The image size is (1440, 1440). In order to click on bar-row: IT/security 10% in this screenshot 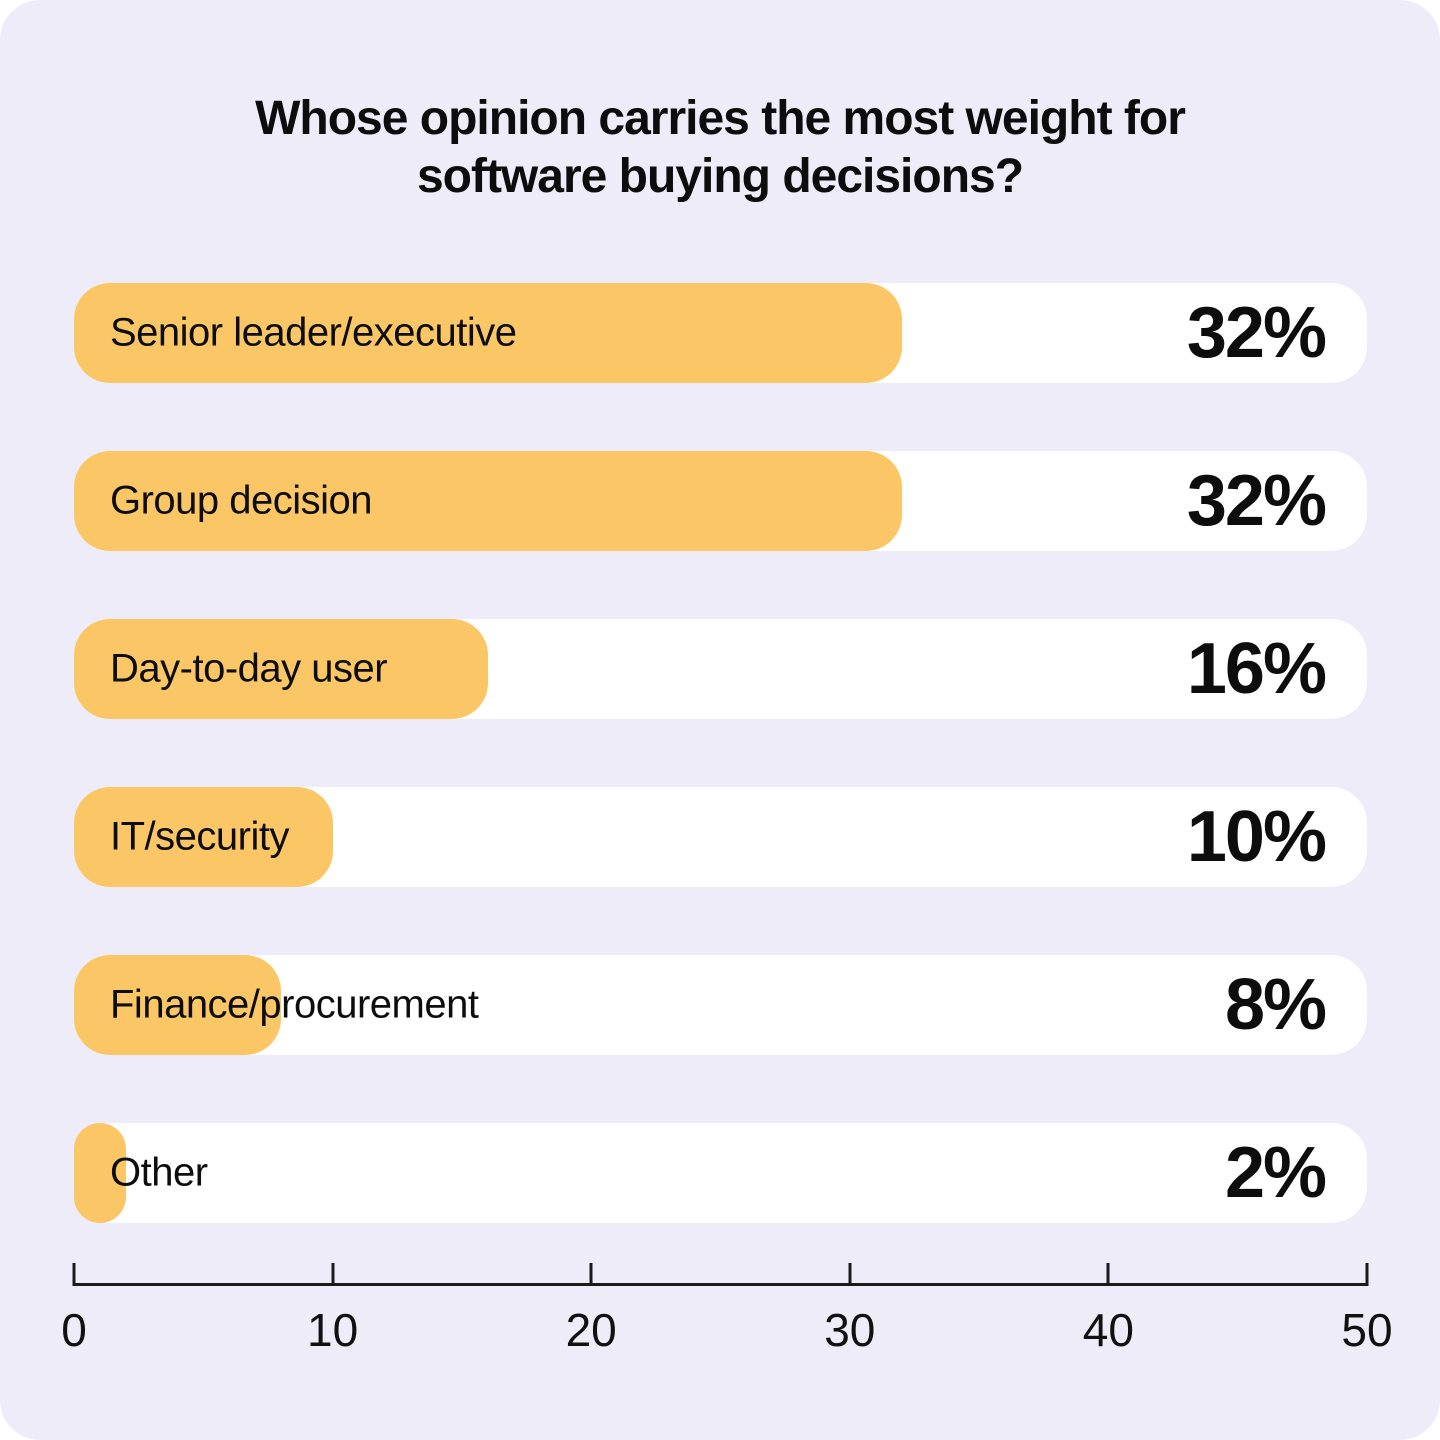, I will do `click(720, 837)`.